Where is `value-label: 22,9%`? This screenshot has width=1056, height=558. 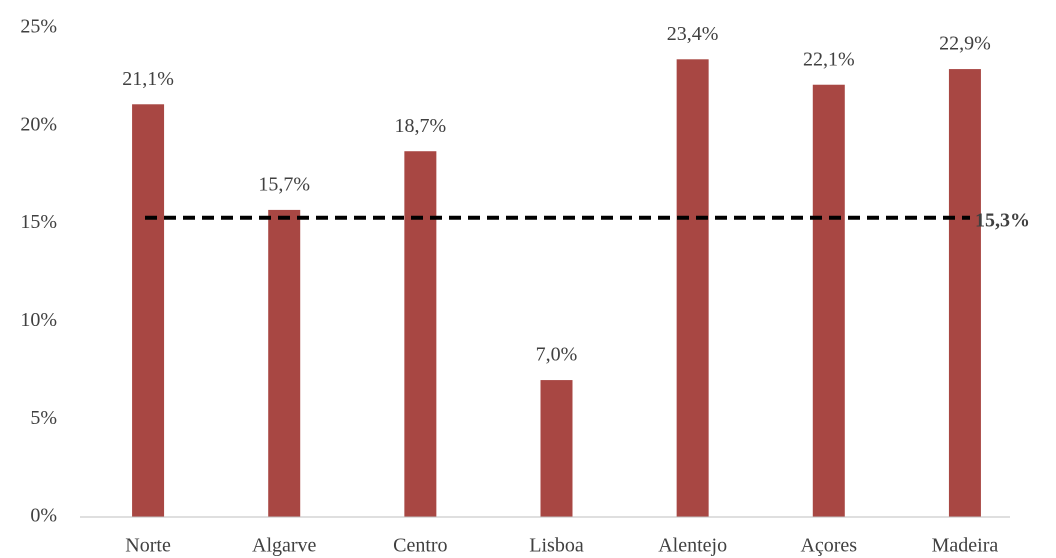 value-label: 22,9% is located at coordinates (965, 44).